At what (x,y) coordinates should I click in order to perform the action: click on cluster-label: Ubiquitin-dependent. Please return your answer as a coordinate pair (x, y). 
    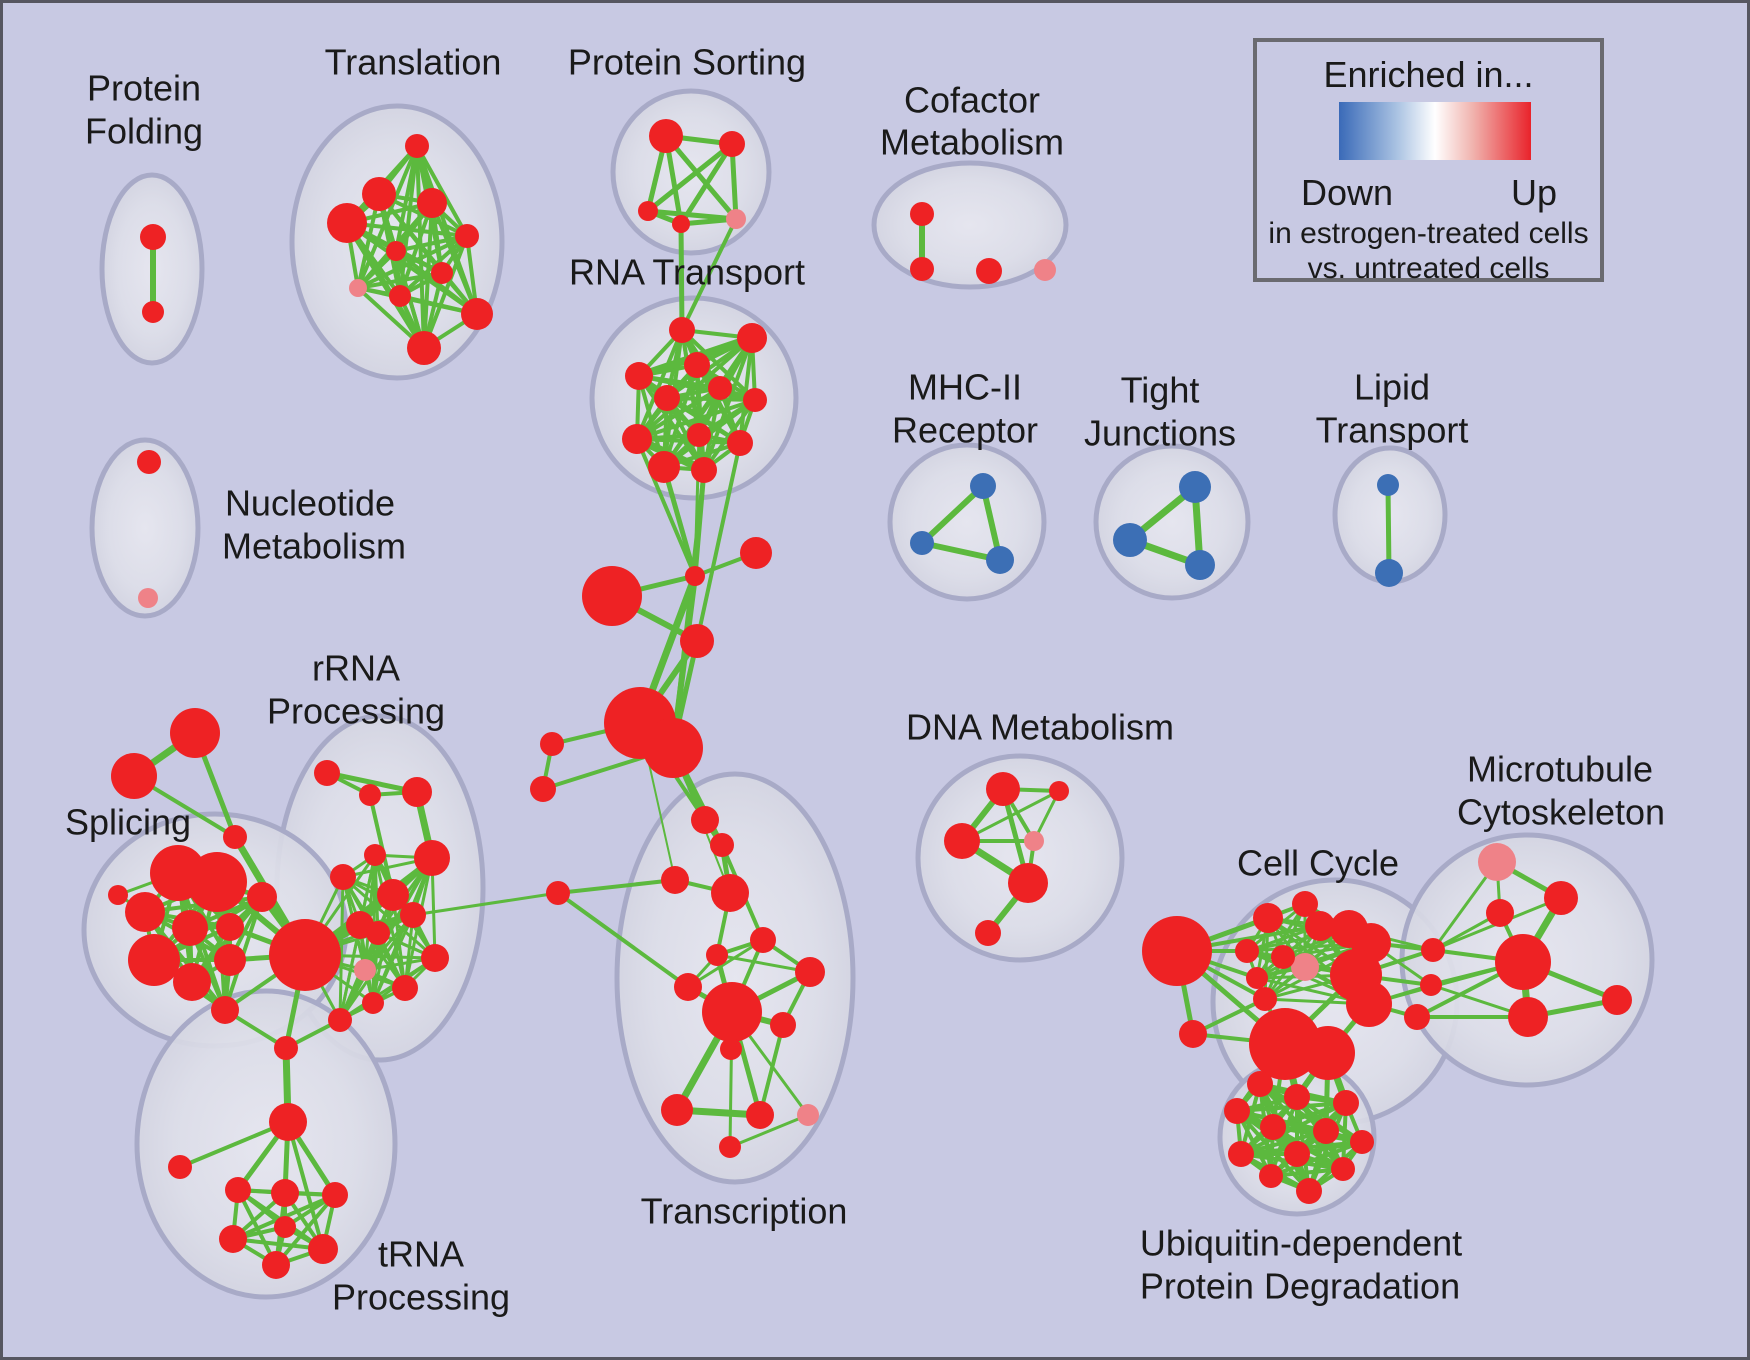
    Looking at the image, I should click on (1301, 1243).